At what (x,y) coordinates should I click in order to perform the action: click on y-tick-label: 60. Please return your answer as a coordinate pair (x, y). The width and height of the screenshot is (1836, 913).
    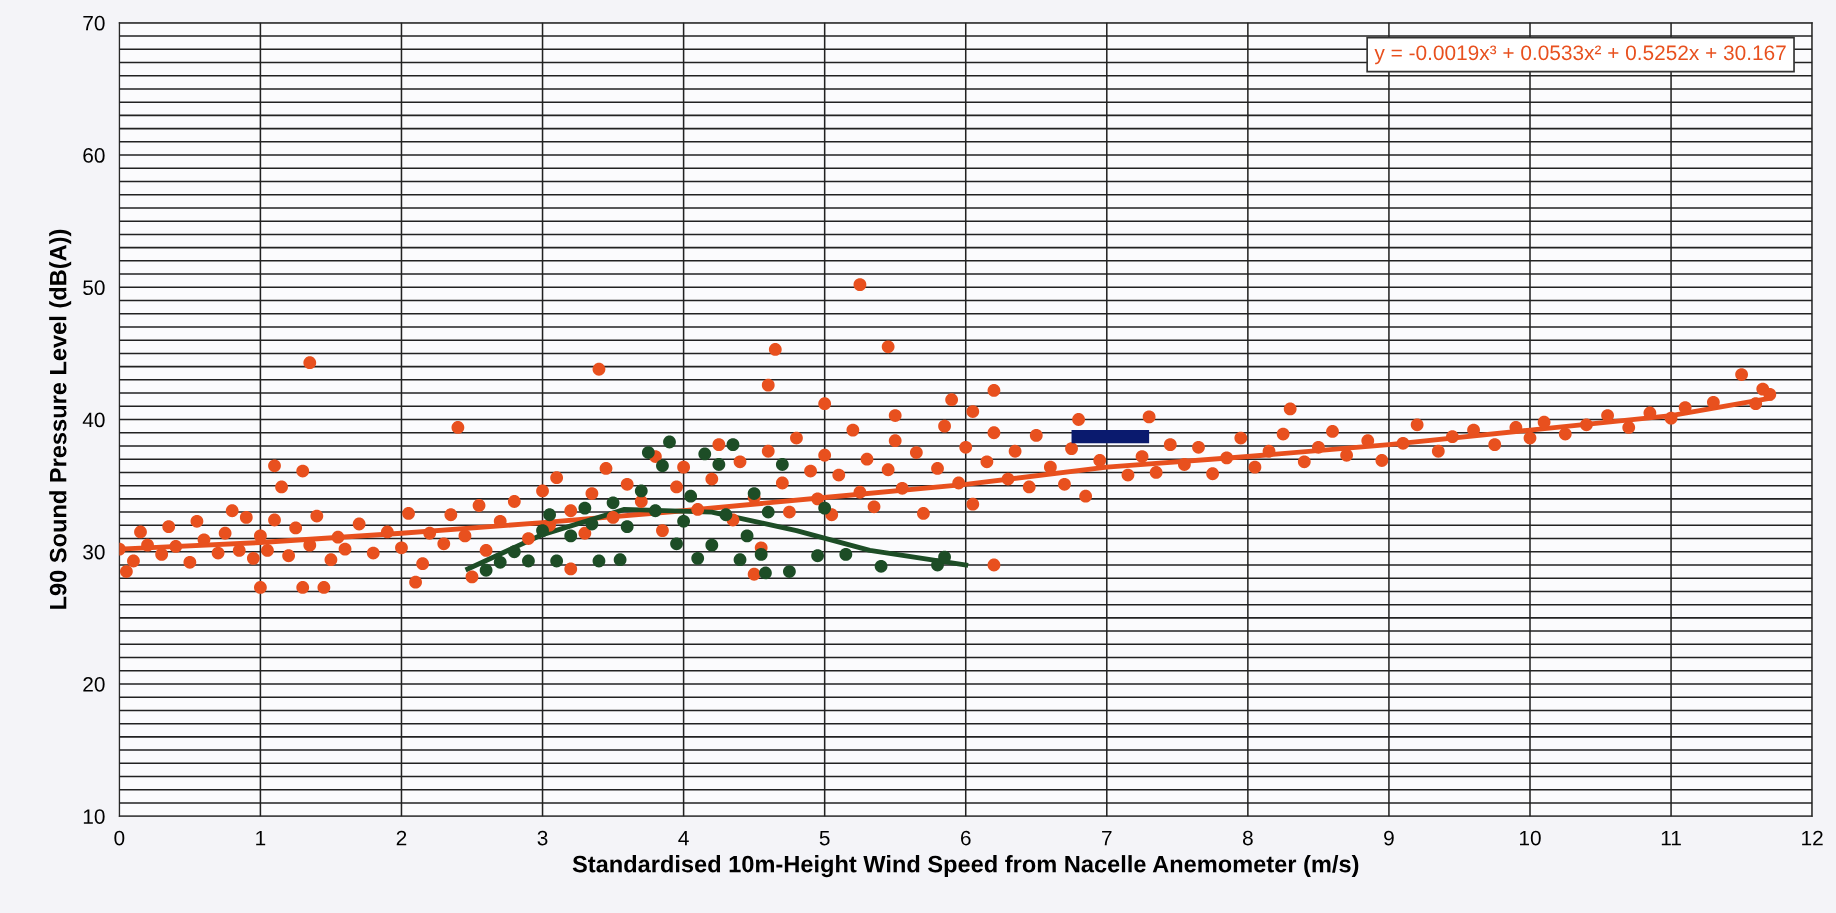
    Looking at the image, I should click on (94, 155).